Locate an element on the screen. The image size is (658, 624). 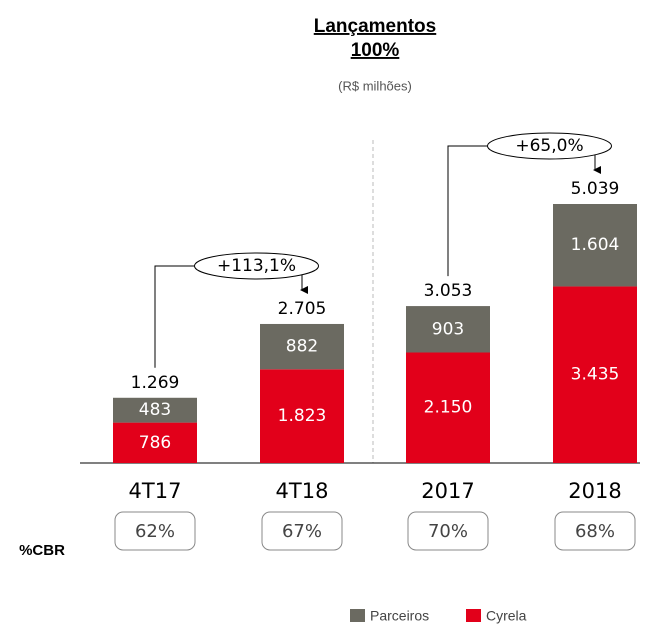
total-label: 2.705 is located at coordinates (302, 309).